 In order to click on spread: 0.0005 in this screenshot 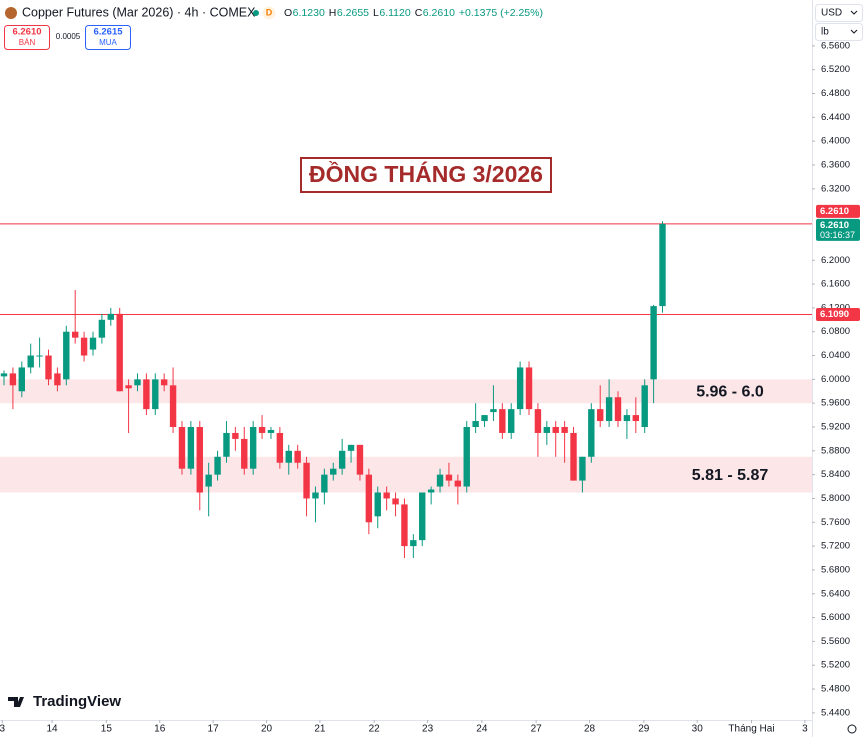, I will do `click(68, 36)`.